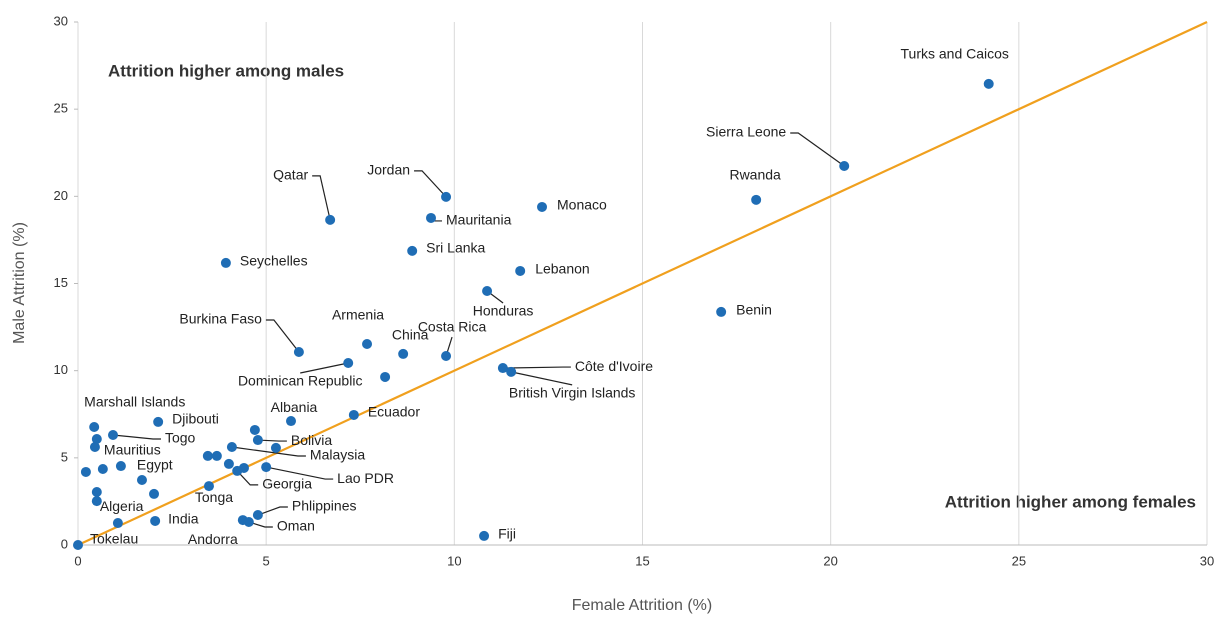 The height and width of the screenshot is (621, 1220). I want to click on point-label: Lebanon, so click(562, 269).